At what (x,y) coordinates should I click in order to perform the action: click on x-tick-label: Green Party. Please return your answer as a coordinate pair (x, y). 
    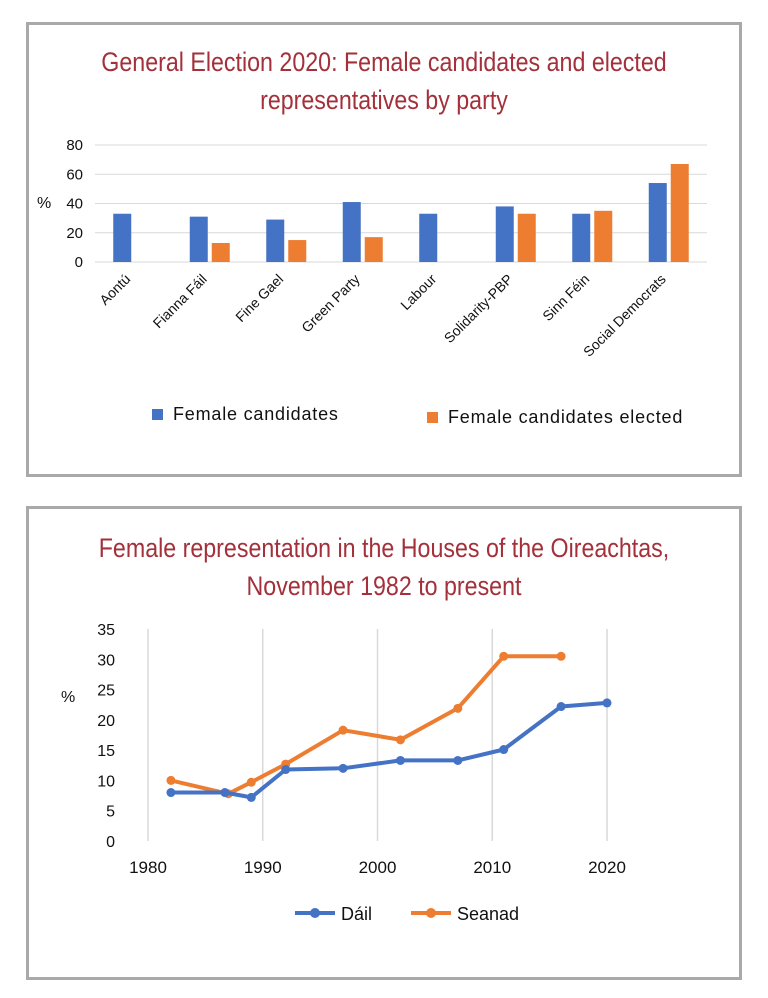
    Looking at the image, I should click on (330, 303).